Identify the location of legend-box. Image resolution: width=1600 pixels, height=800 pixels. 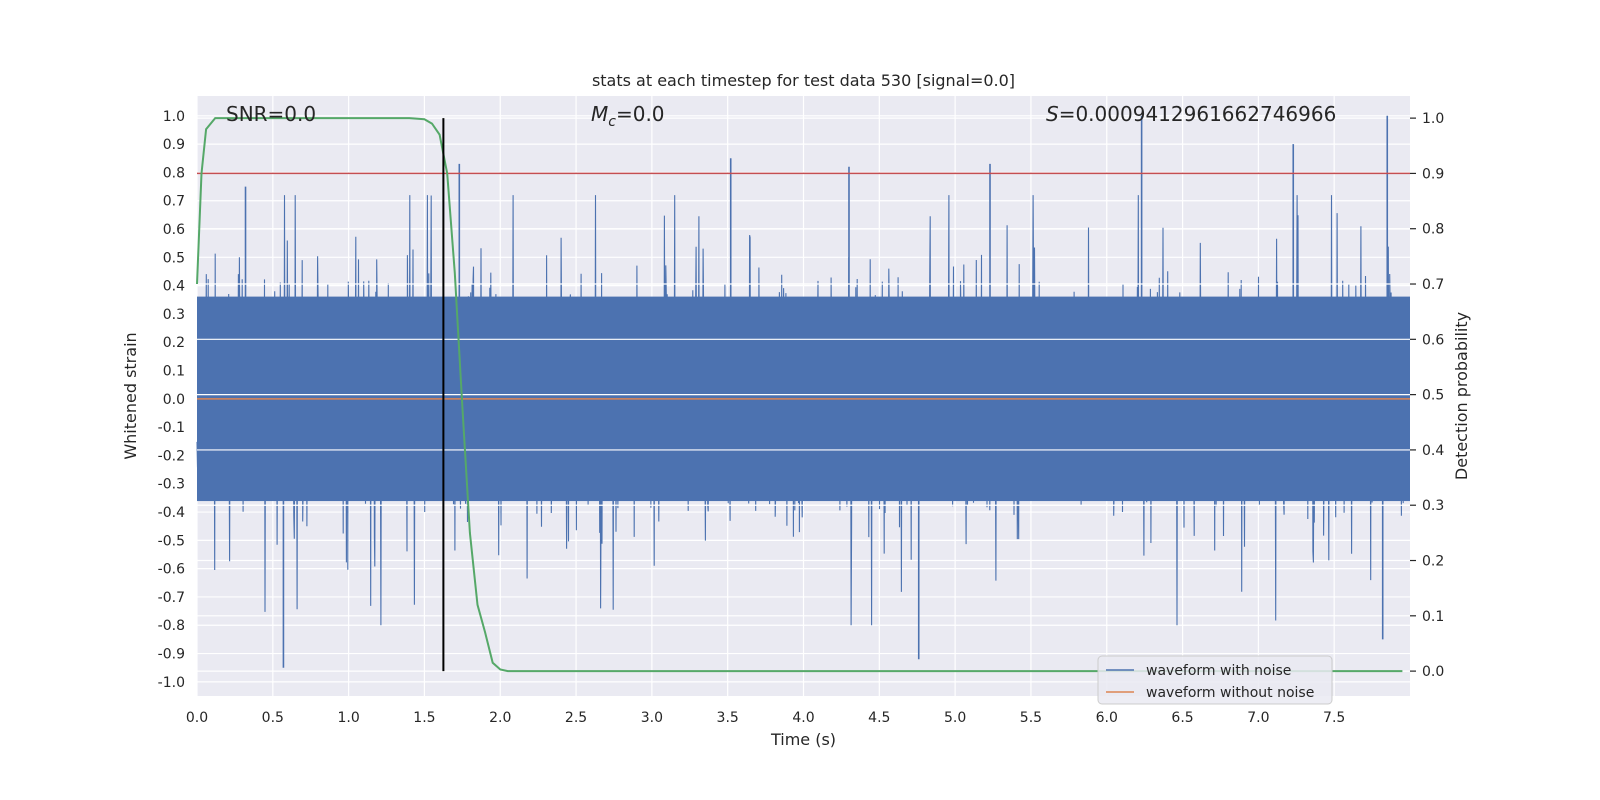
(1215, 680).